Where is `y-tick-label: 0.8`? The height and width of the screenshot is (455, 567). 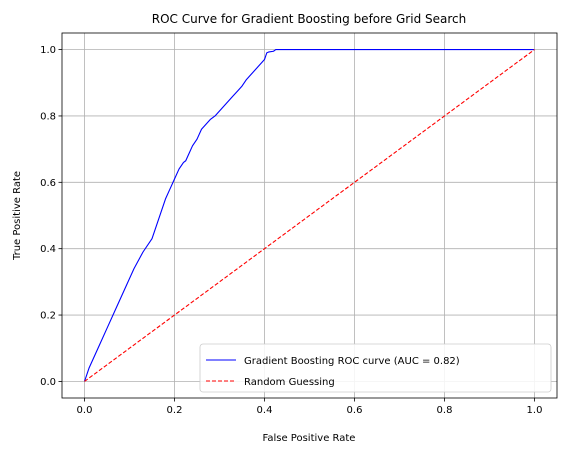 y-tick-label: 0.8 is located at coordinates (48, 116).